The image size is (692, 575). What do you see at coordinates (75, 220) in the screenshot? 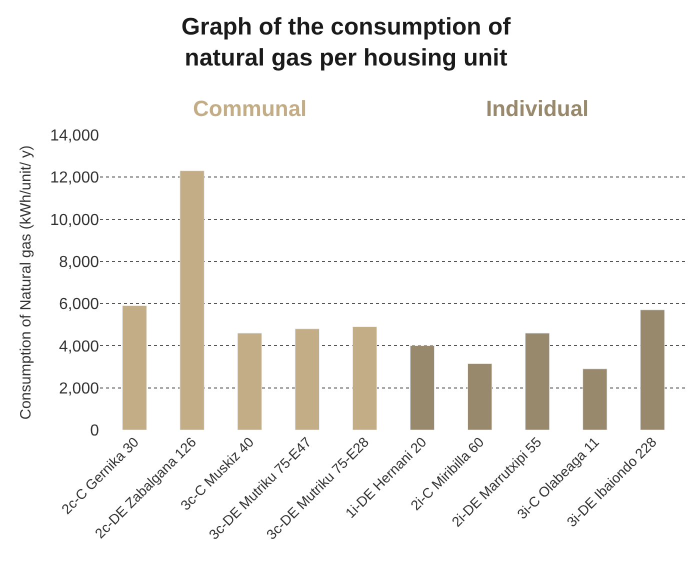
I see `y-tick-label: 10,000` at bounding box center [75, 220].